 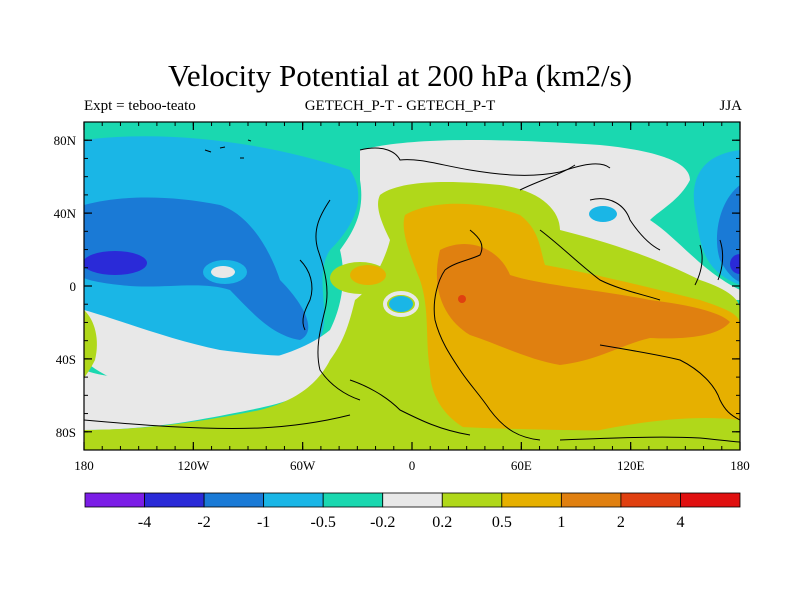 I want to click on colorbar-label: 0.5, so click(x=502, y=522).